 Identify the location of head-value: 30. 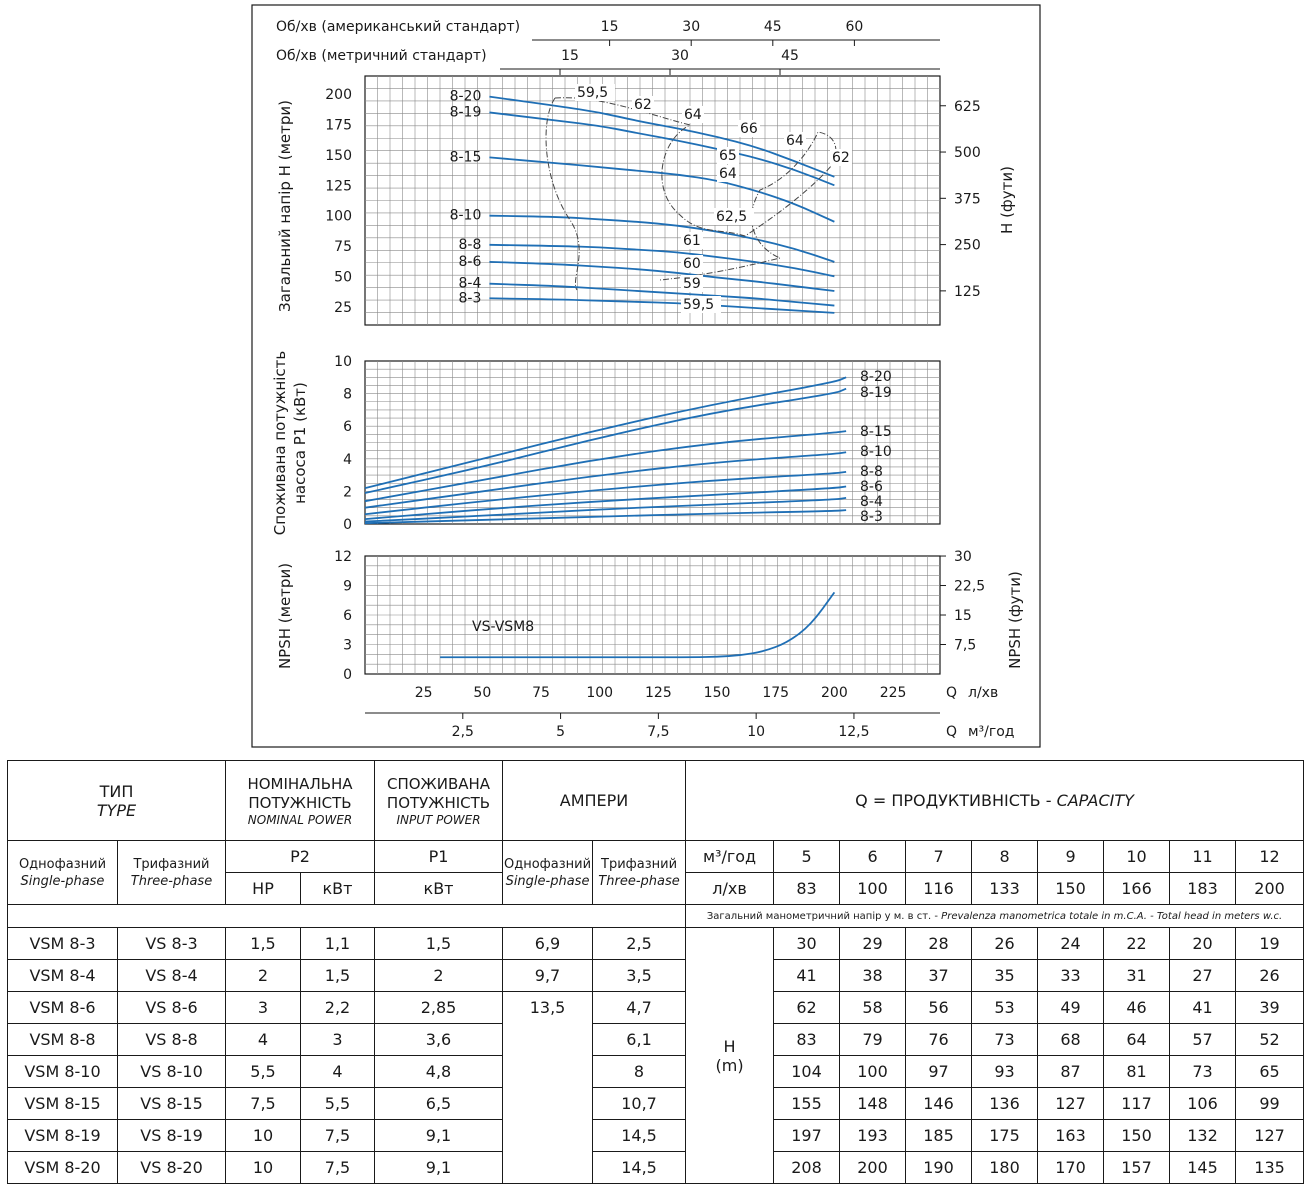
(807, 943).